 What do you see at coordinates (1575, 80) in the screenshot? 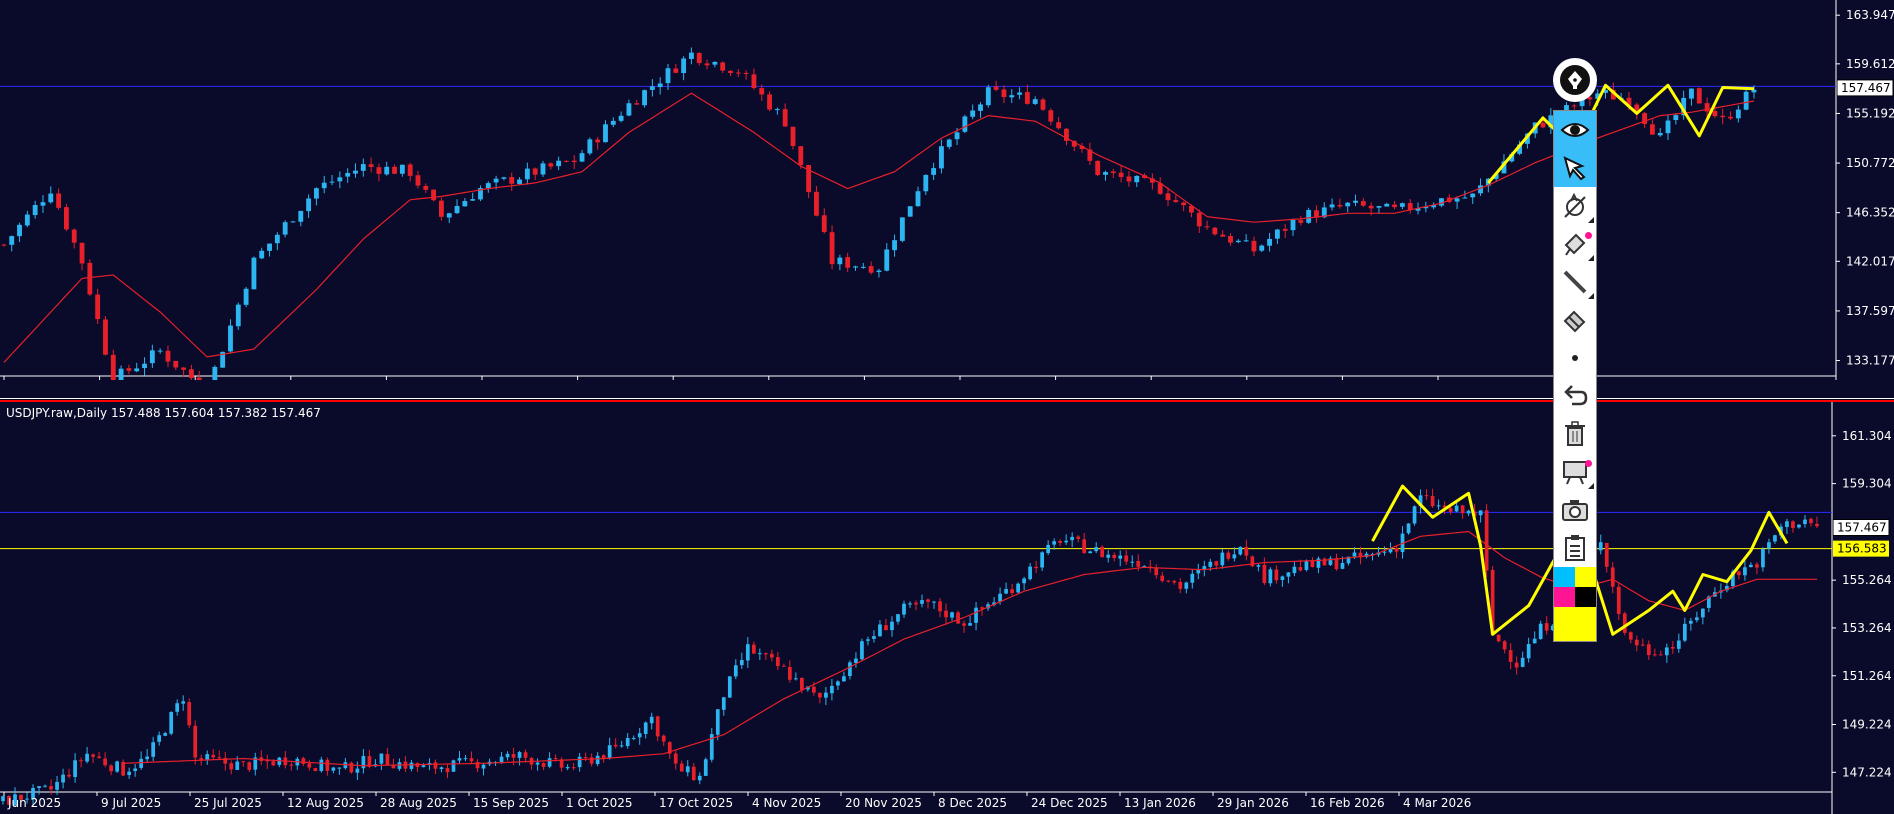
I see `pen-toggle-button` at bounding box center [1575, 80].